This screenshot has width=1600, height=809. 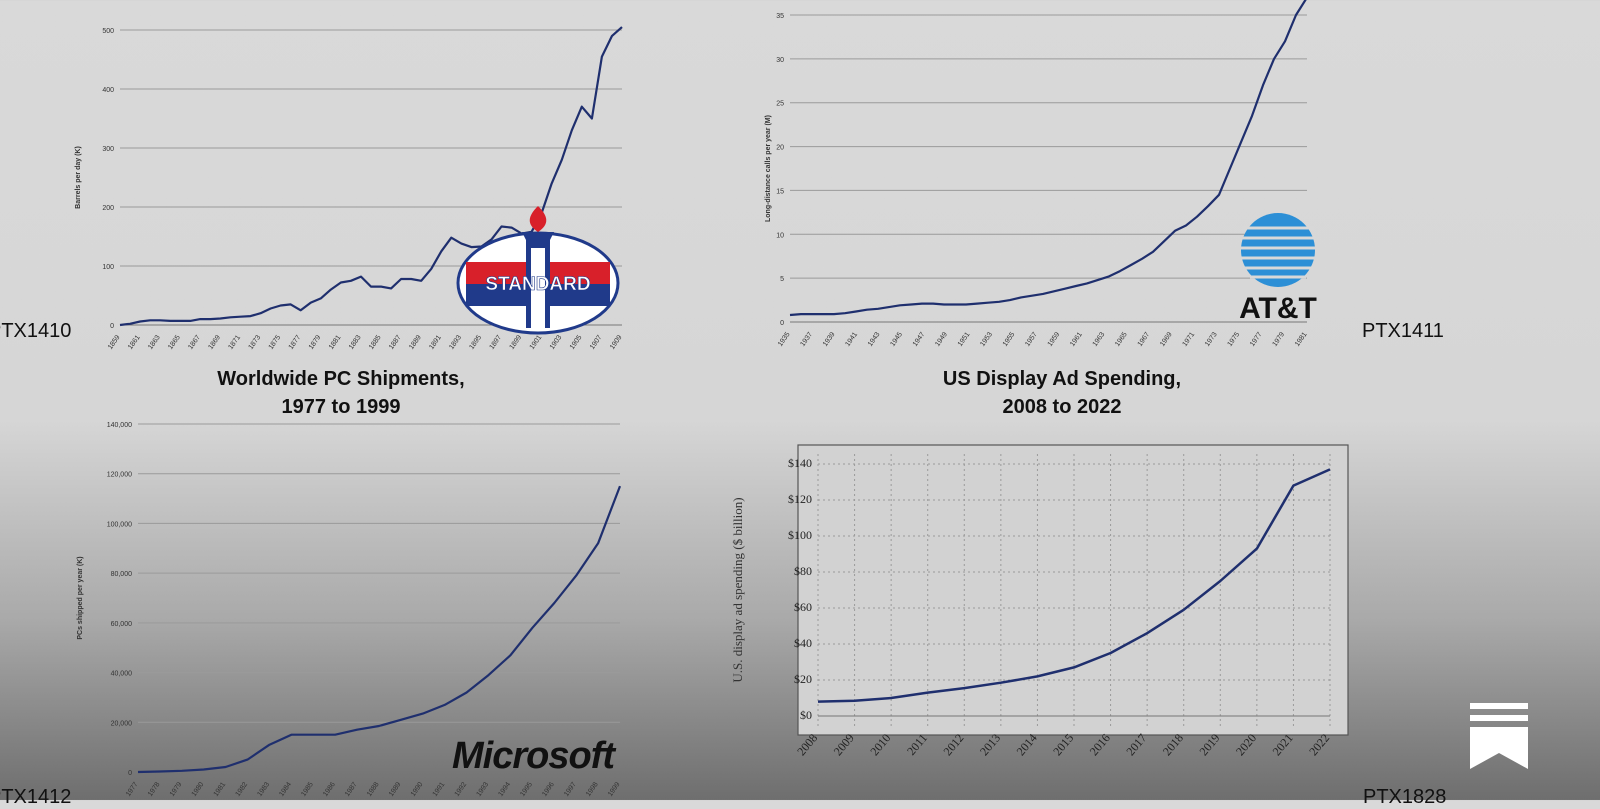 What do you see at coordinates (415, 342) in the screenshot?
I see `x-tick-label: 1889` at bounding box center [415, 342].